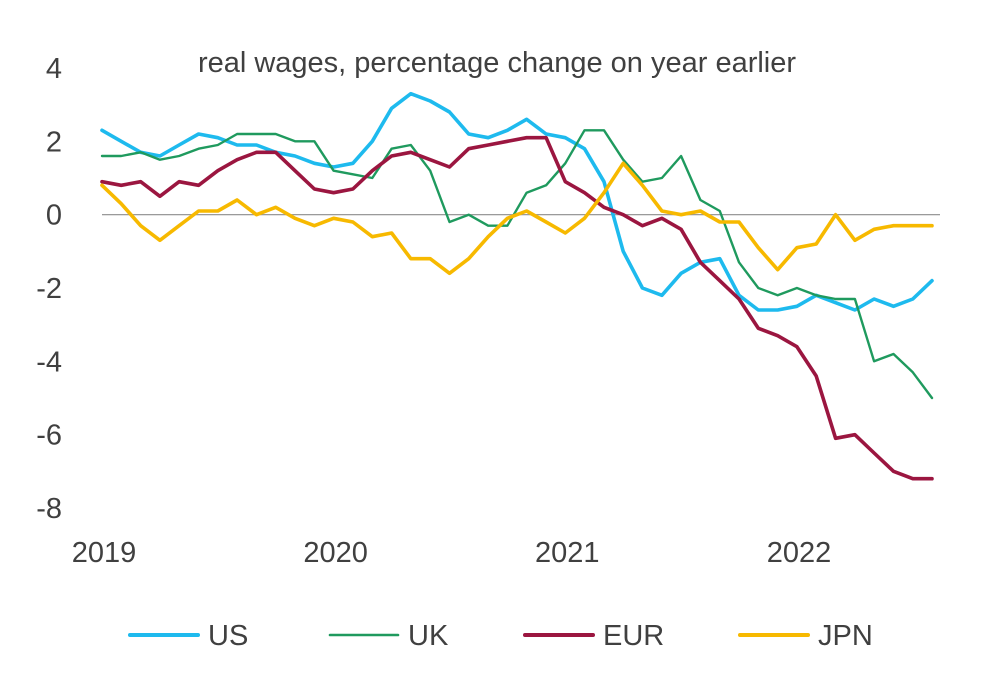  Describe the element at coordinates (49, 436) in the screenshot. I see `y-tick-label: -6` at that location.